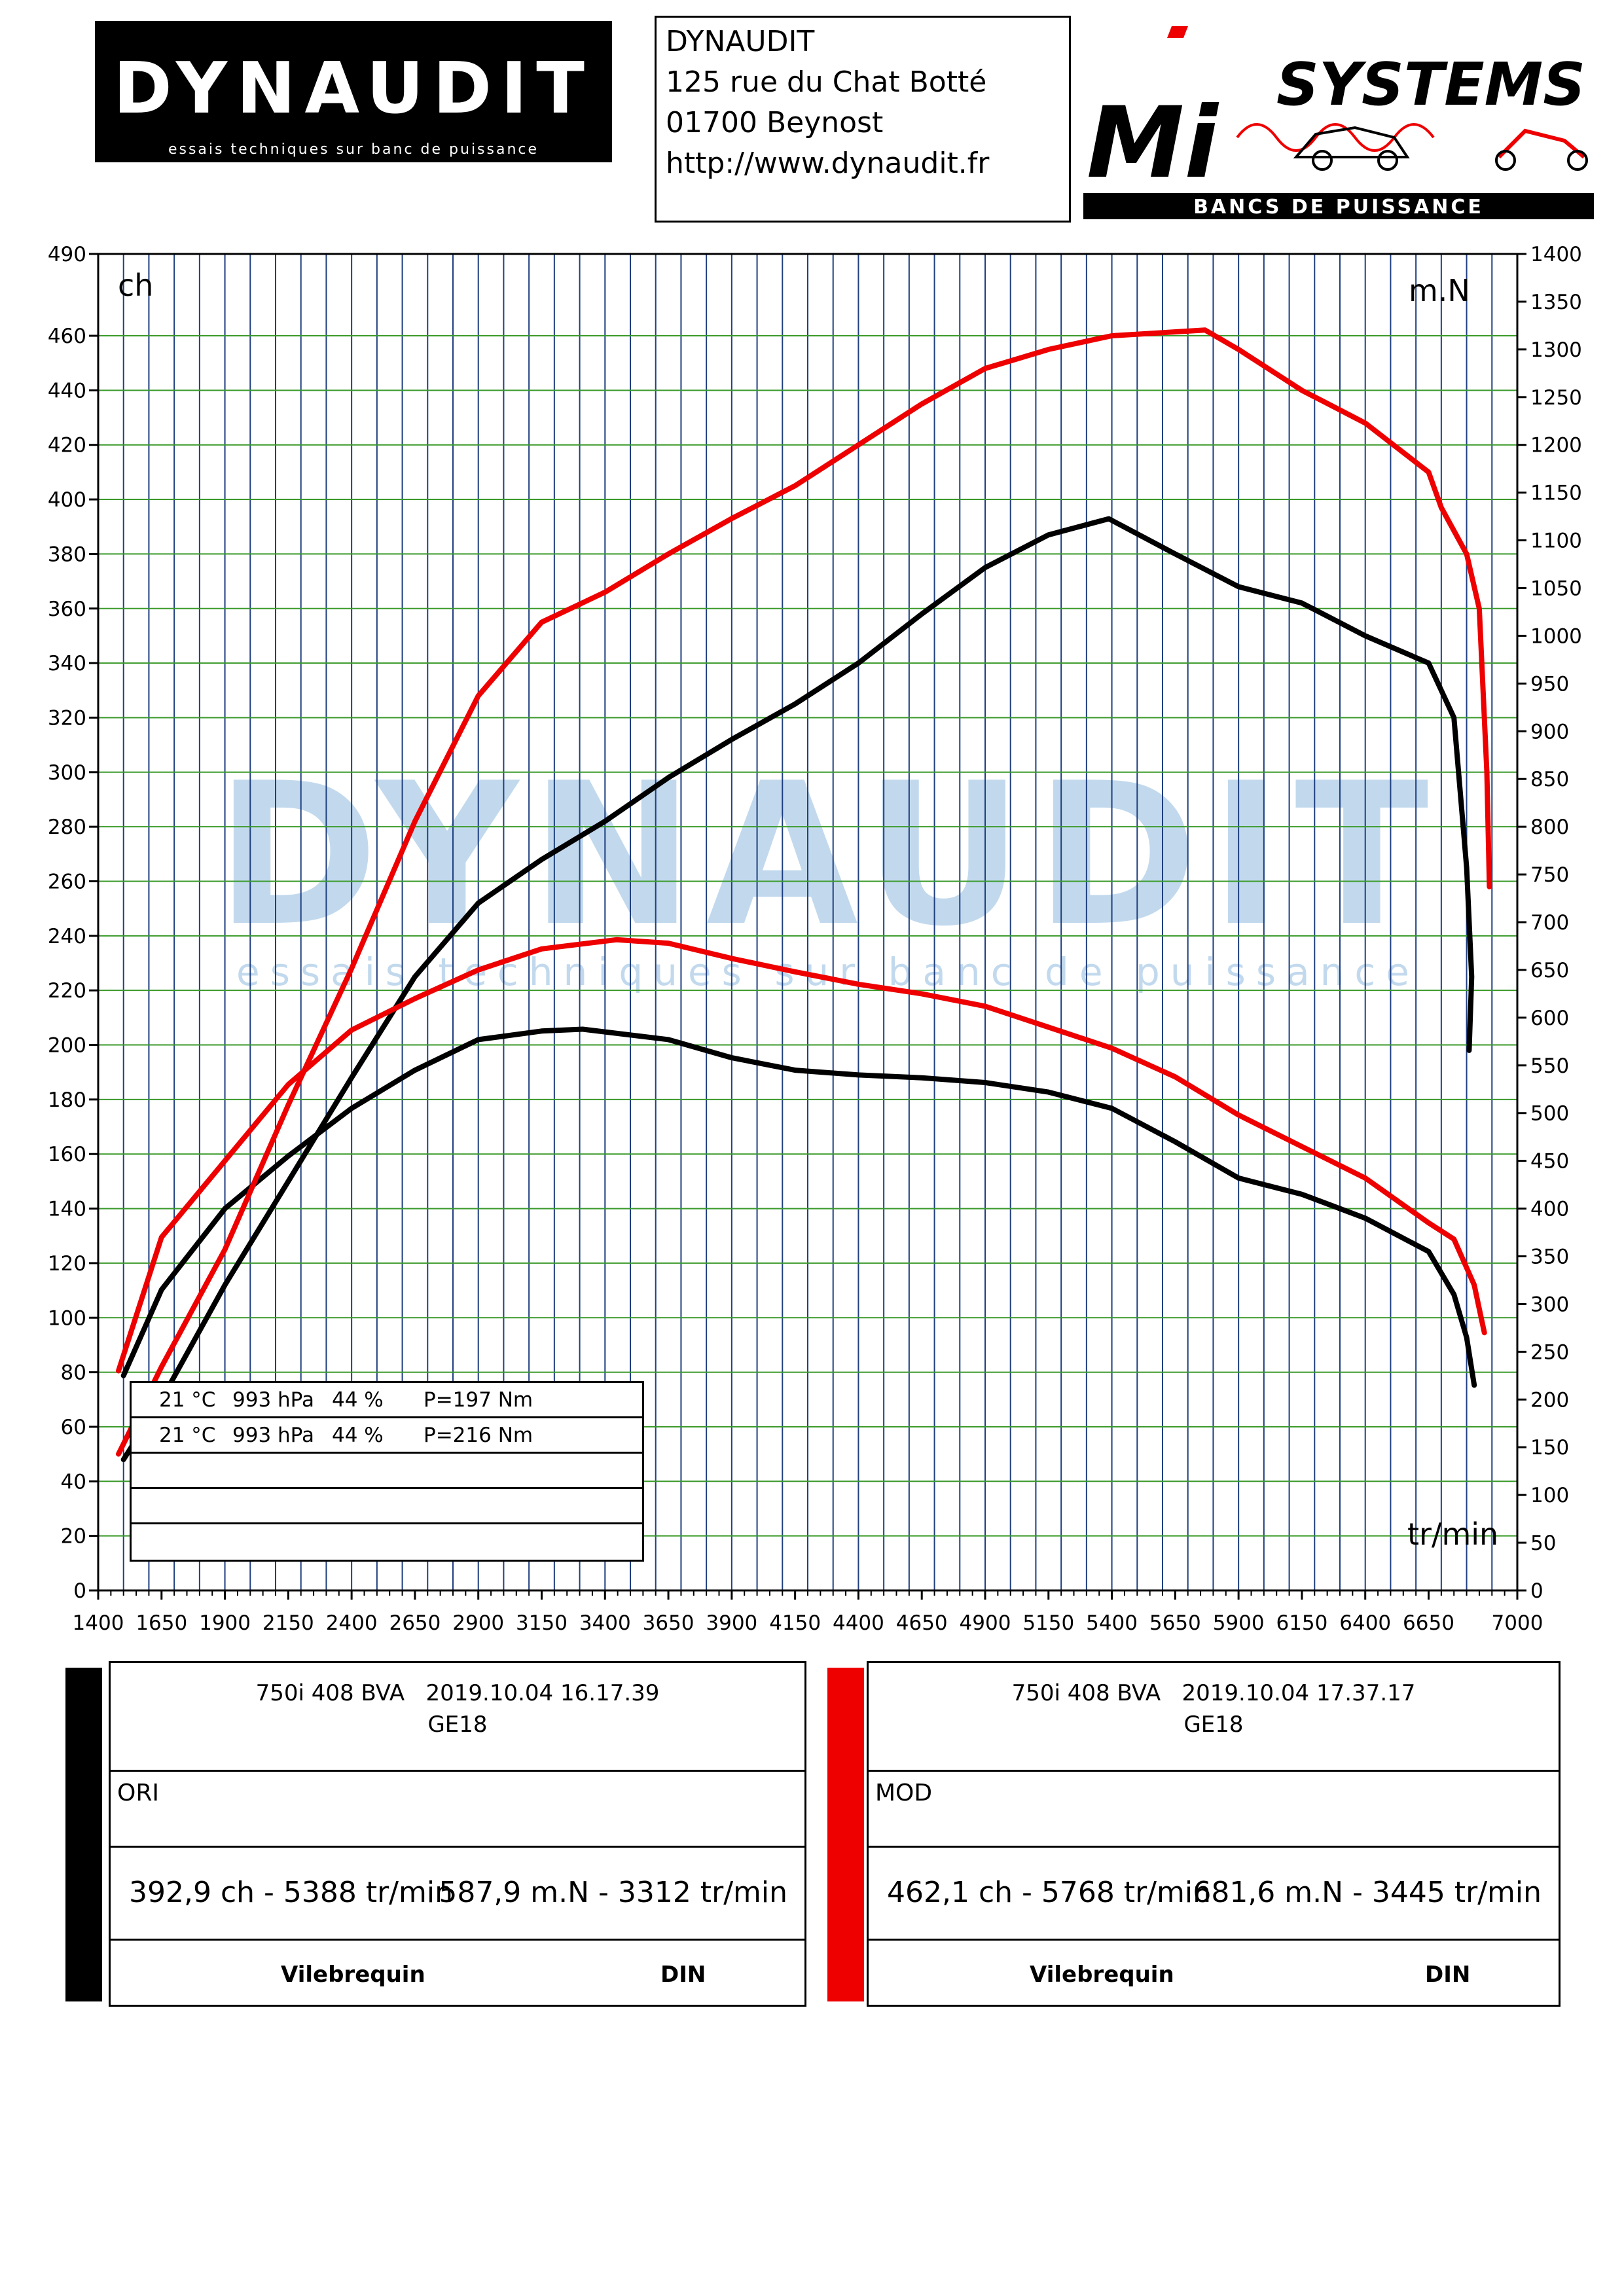 The image size is (1624, 2296). What do you see at coordinates (353, 149) in the screenshot?
I see `dynaudit-logo-tagline: essais techniques sur banc de puissance` at bounding box center [353, 149].